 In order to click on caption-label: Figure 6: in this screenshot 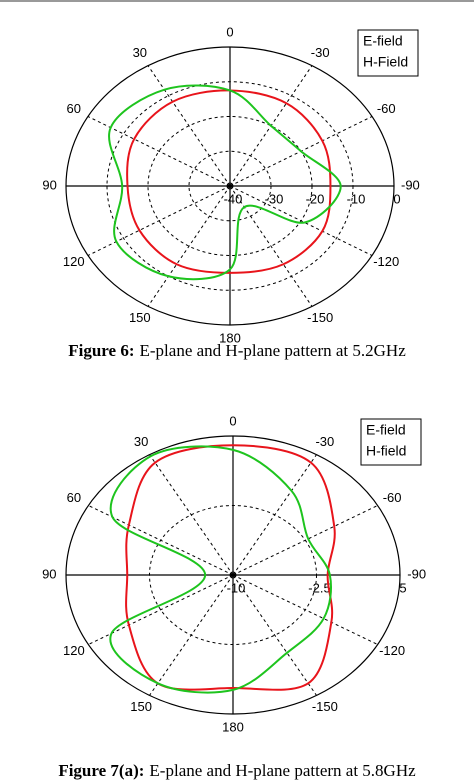, I will do `click(101, 350)`.